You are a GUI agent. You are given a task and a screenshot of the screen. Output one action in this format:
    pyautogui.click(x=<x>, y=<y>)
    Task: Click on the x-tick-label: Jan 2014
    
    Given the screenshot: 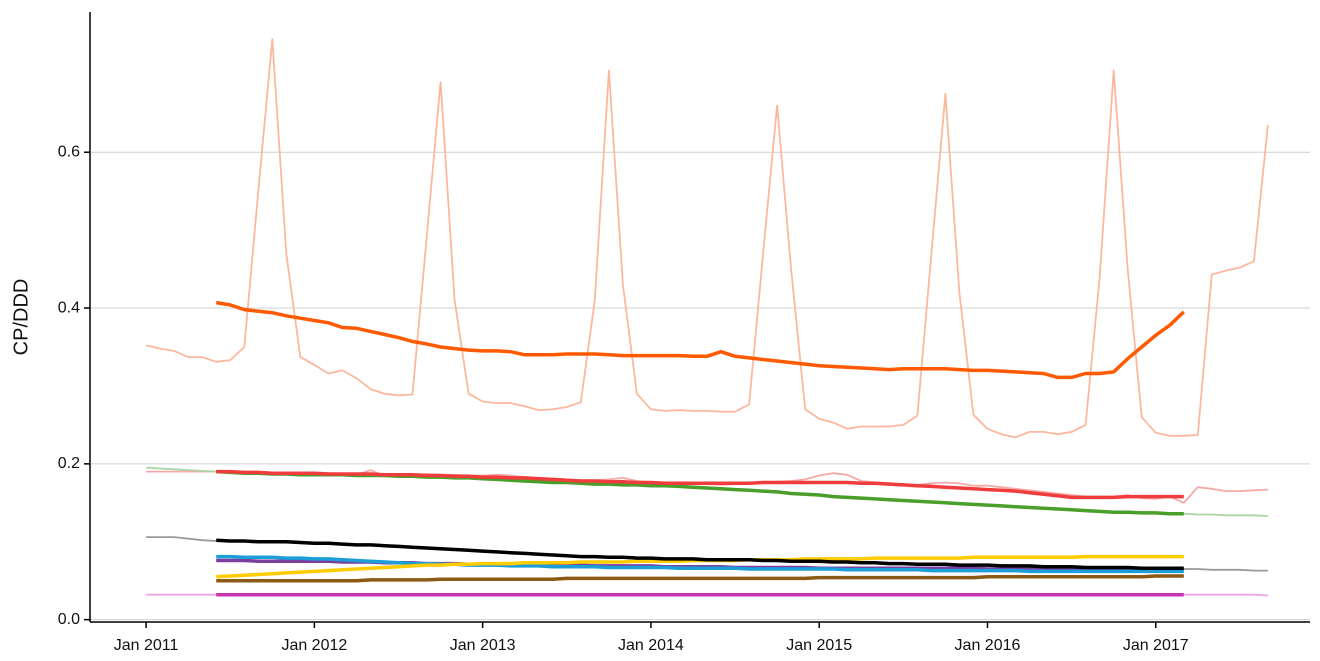 What is the action you would take?
    pyautogui.click(x=651, y=645)
    